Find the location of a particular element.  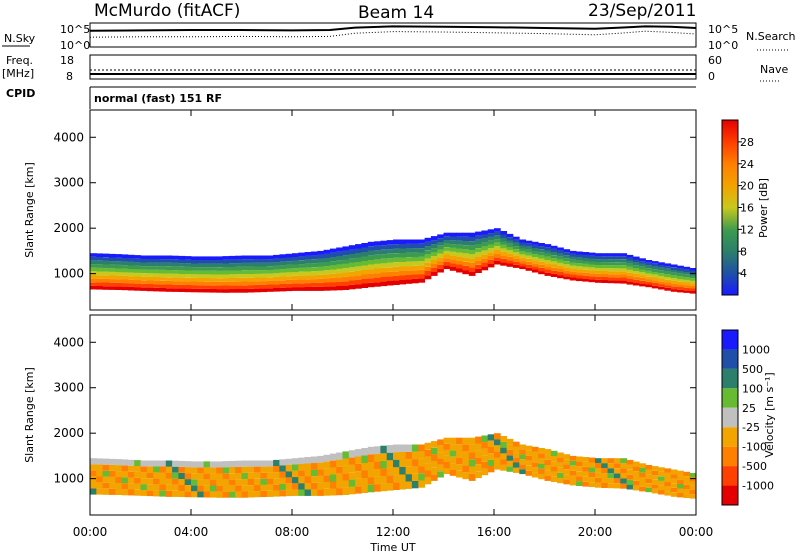

colorbar-tick-label: 16 is located at coordinates (747, 208).